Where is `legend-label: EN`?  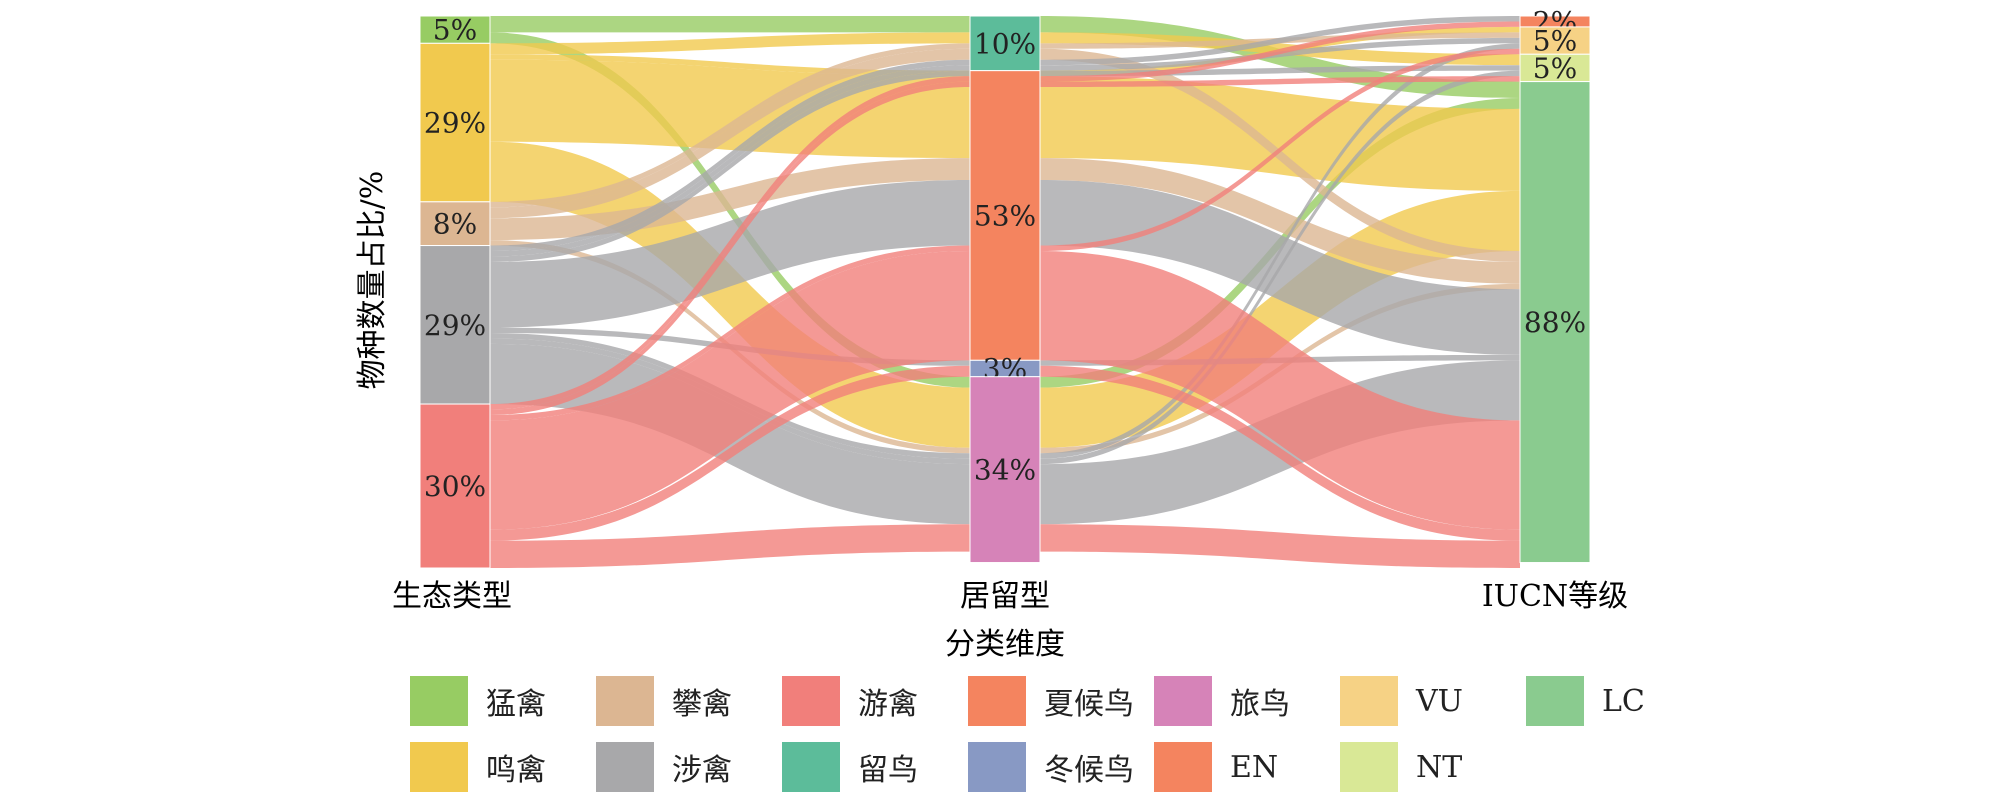 legend-label: EN is located at coordinates (1254, 767).